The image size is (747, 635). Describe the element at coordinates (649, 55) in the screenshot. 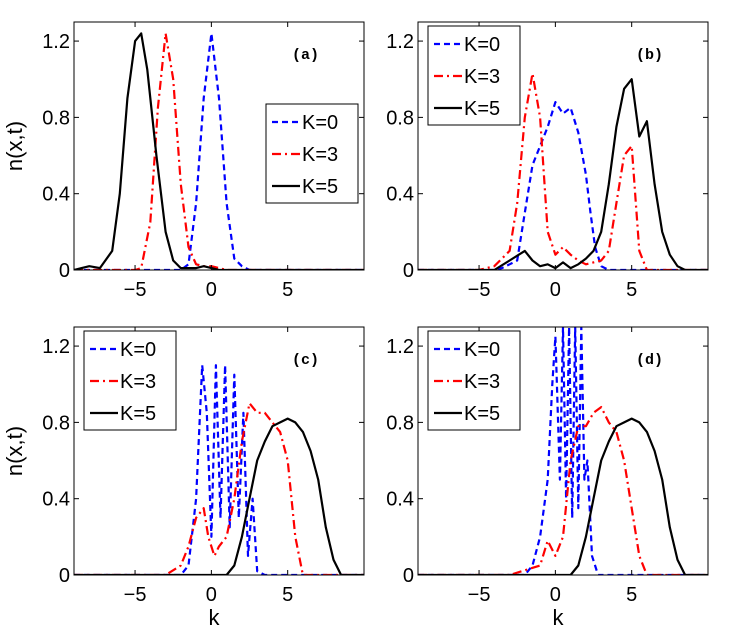

I see `panel-label: (b)` at that location.